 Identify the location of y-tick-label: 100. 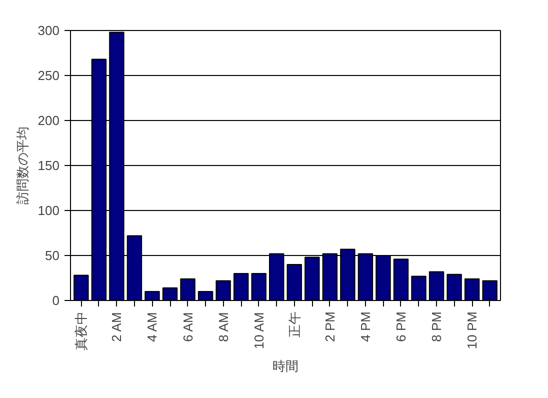
(49, 210).